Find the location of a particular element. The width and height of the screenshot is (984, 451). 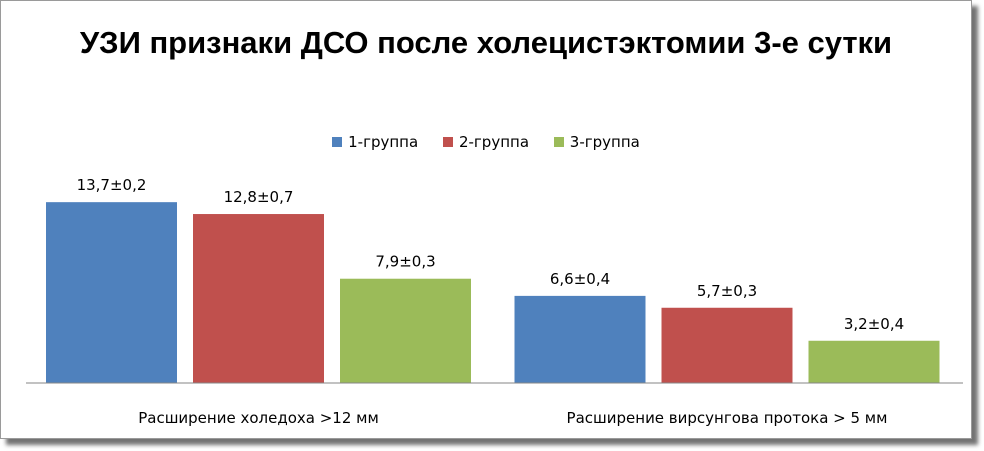

value-label-group-2-category-1: 12,8±0,7 is located at coordinates (259, 197).